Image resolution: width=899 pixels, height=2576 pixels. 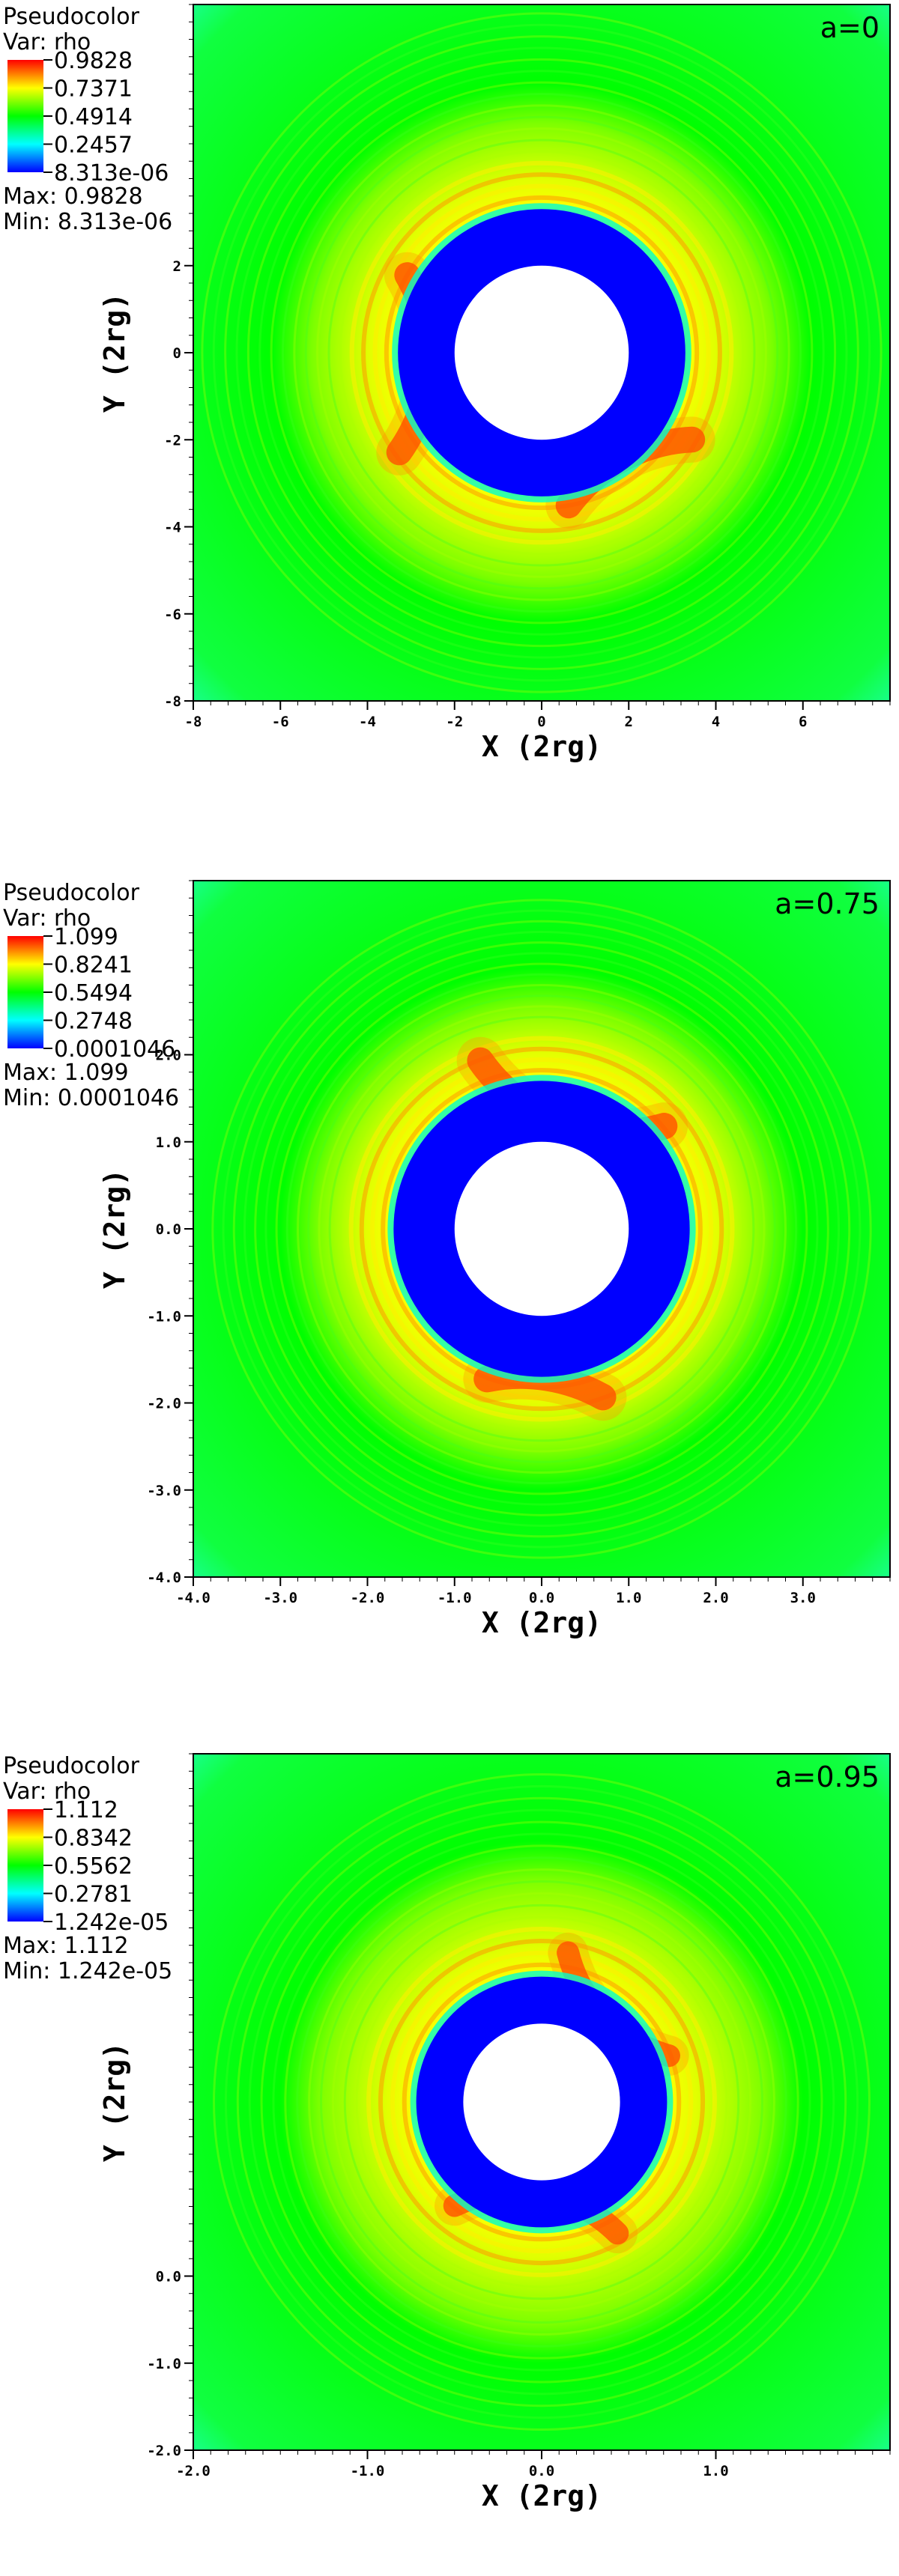 I want to click on x-tick-label: -4, so click(x=367, y=722).